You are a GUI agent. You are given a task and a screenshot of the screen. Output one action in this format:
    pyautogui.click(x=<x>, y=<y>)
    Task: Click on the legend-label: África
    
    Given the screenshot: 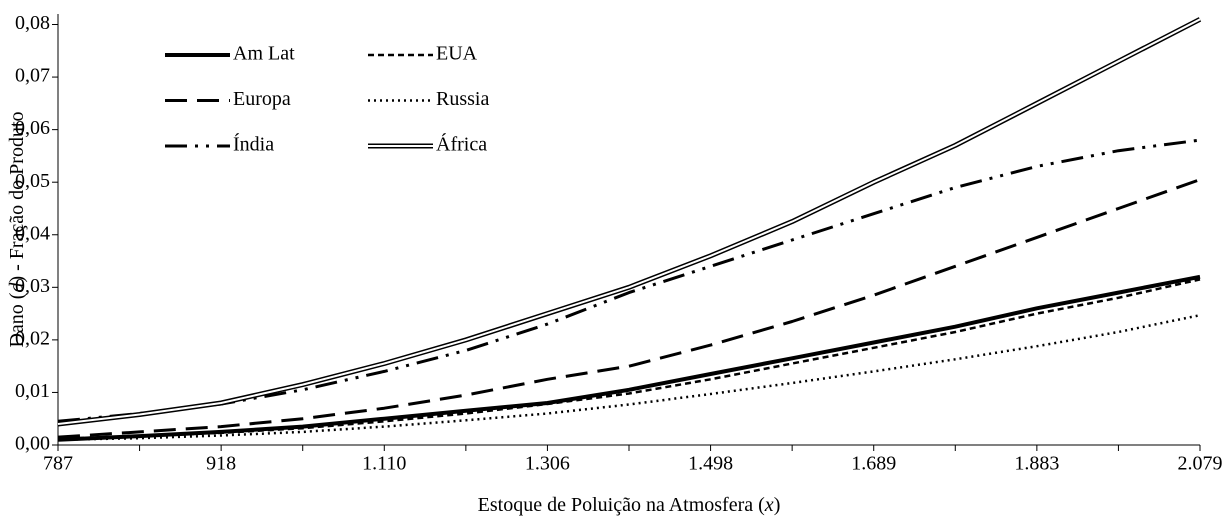 What is the action you would take?
    pyautogui.click(x=461, y=144)
    